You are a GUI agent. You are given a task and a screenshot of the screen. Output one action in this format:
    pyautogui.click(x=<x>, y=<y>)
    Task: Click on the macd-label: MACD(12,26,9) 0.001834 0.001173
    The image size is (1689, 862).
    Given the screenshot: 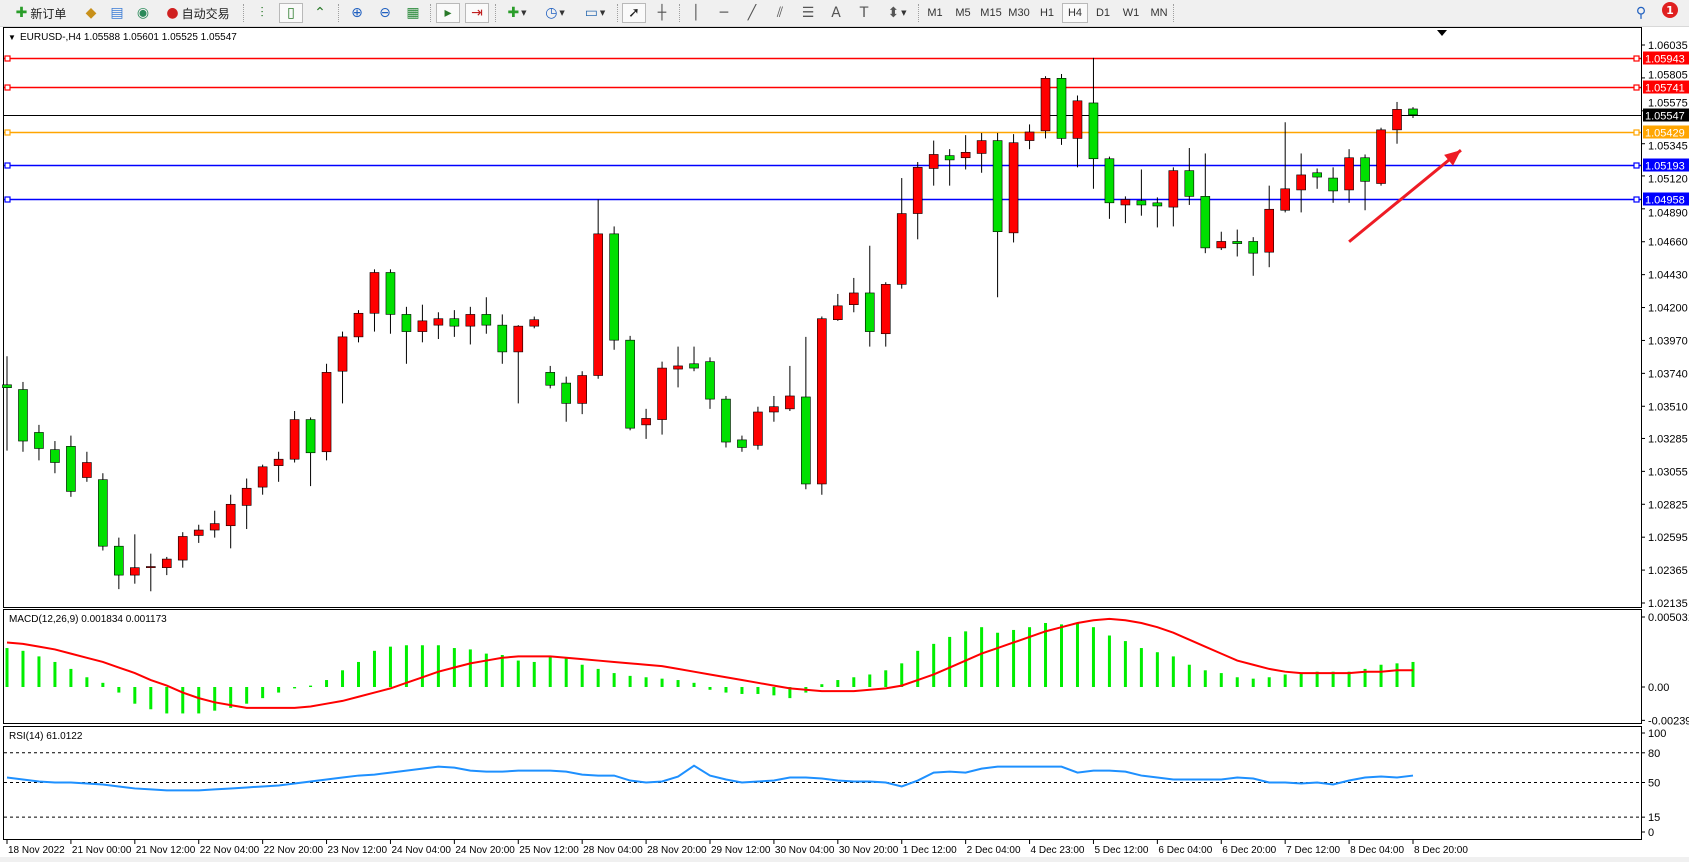 What is the action you would take?
    pyautogui.click(x=88, y=619)
    